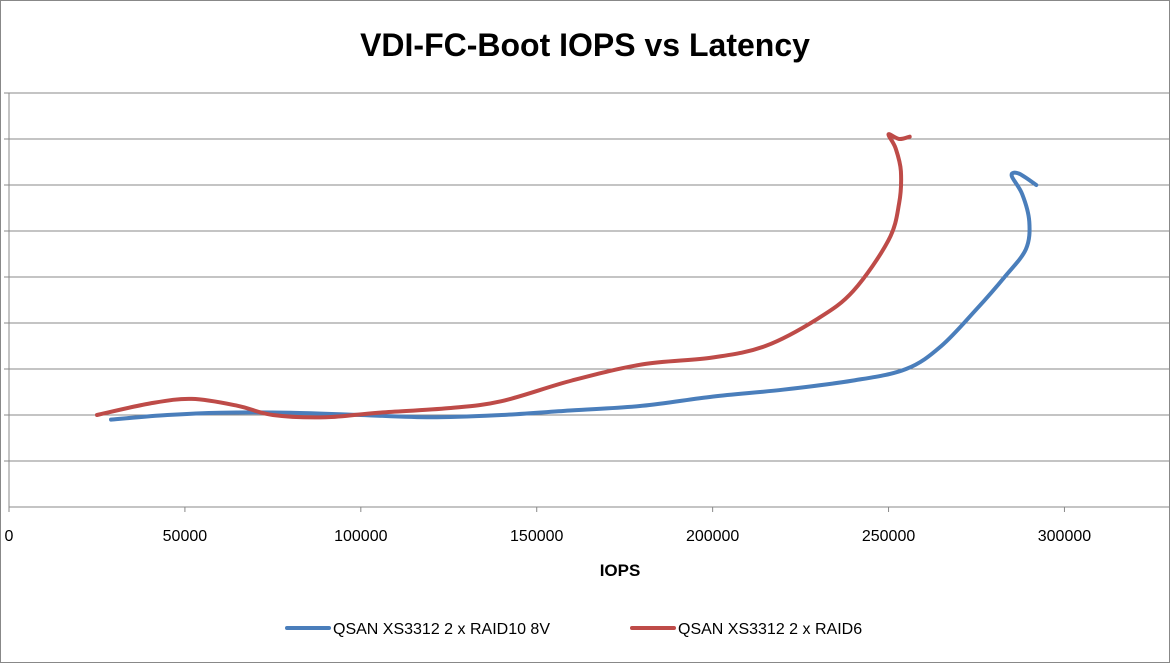 This screenshot has width=1170, height=663. What do you see at coordinates (888, 536) in the screenshot?
I see `x-tick-label: 250000` at bounding box center [888, 536].